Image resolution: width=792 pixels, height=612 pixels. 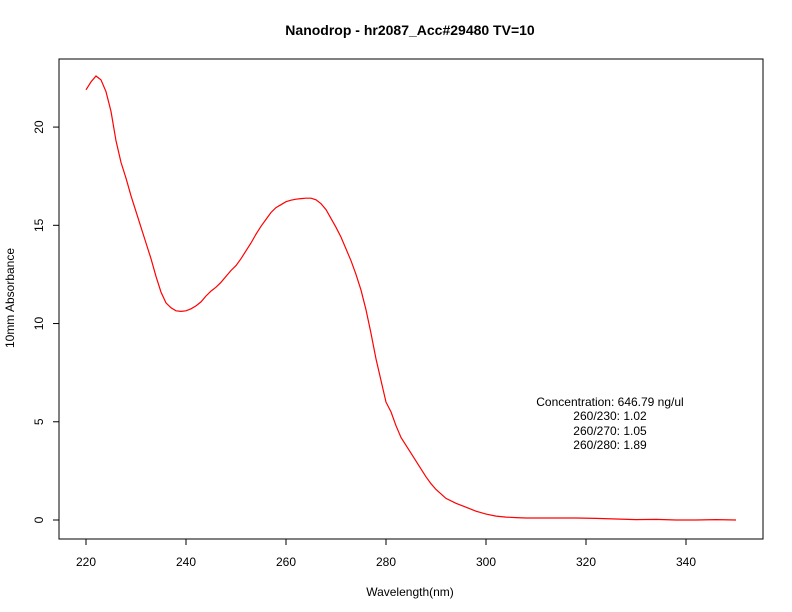 I want to click on x-tick-label: 280, so click(x=386, y=562).